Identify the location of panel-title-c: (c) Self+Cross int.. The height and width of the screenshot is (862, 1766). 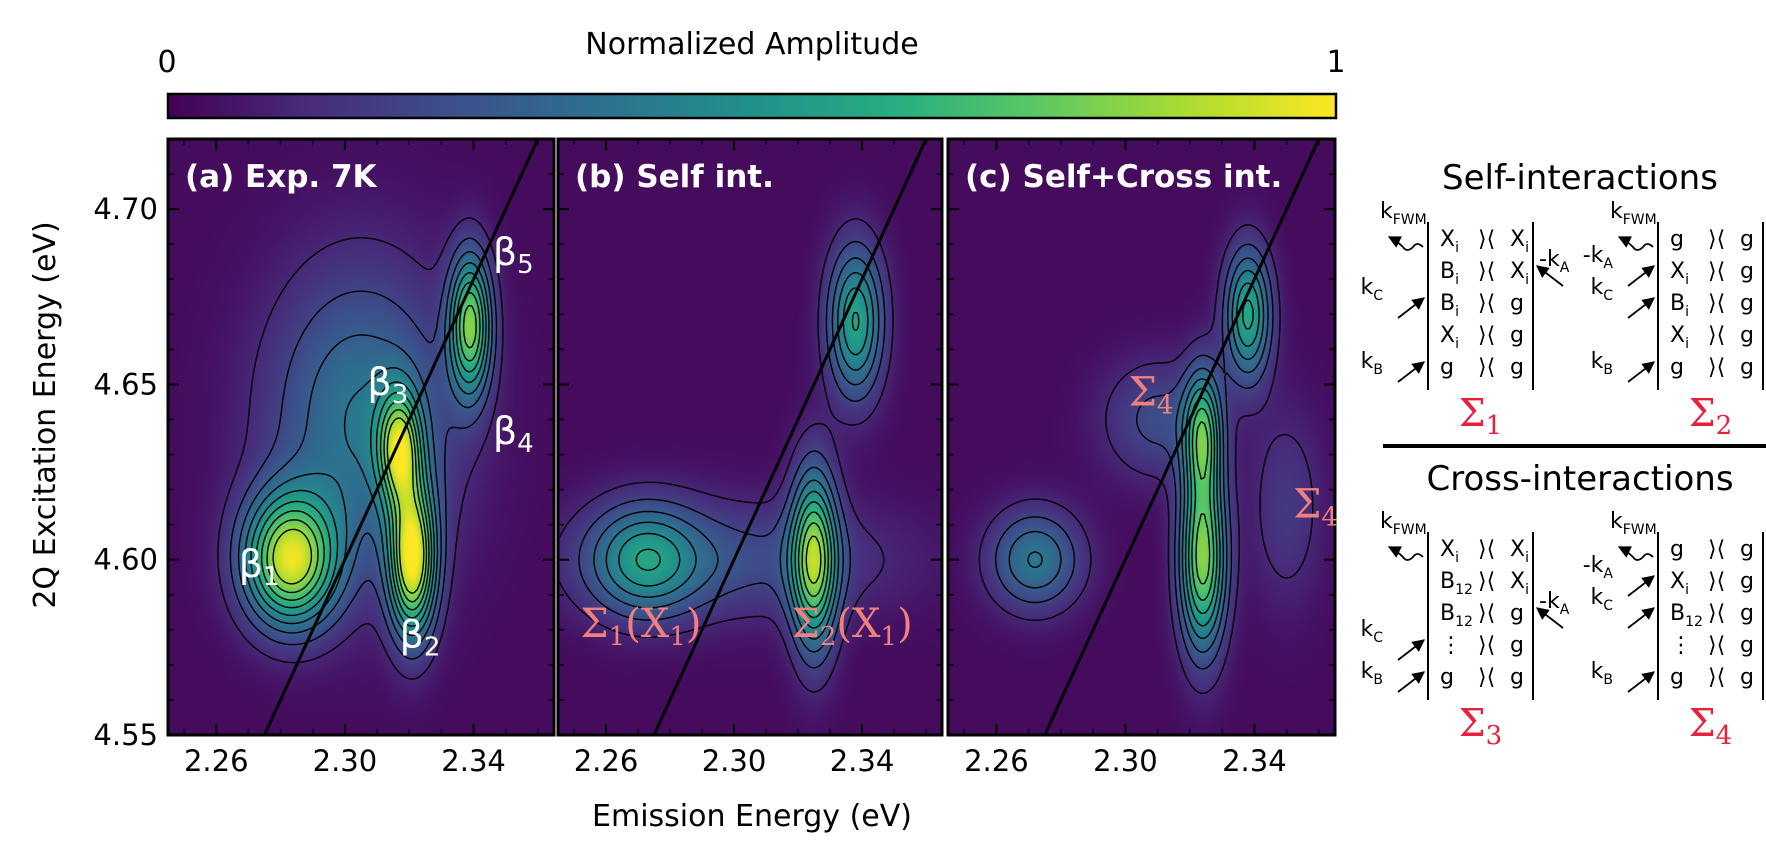
(1123, 177).